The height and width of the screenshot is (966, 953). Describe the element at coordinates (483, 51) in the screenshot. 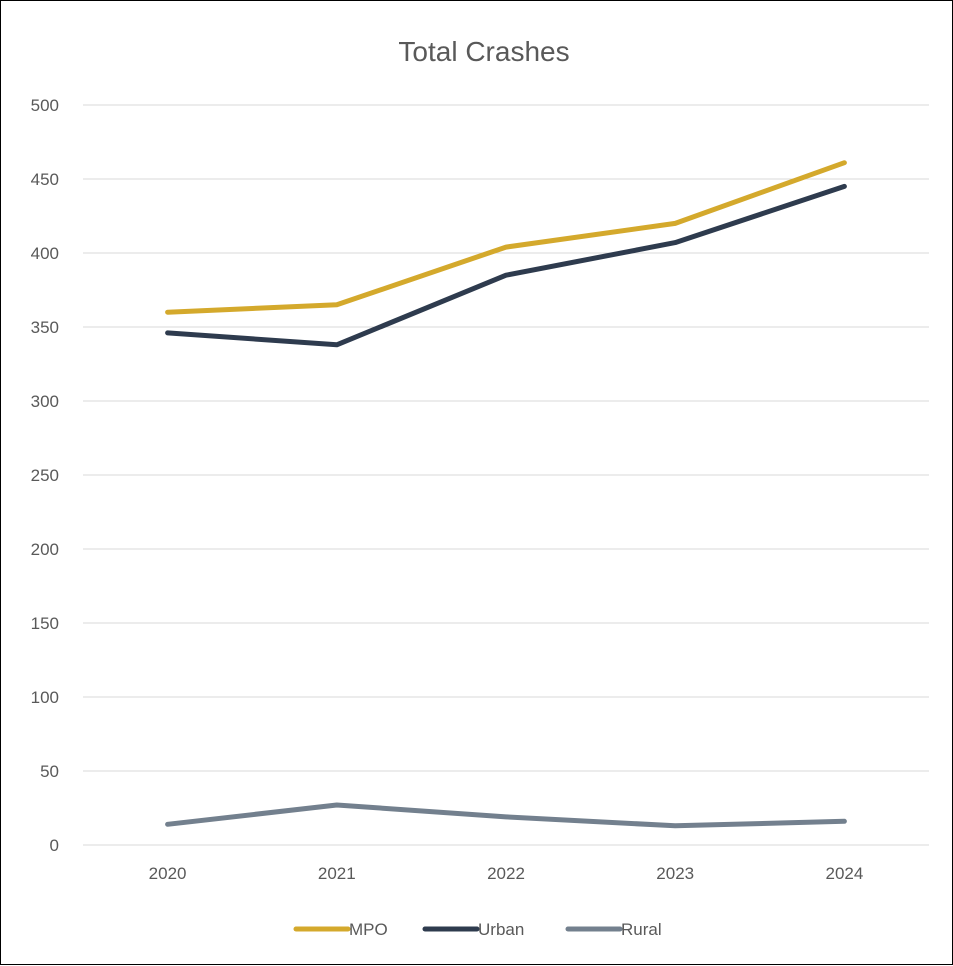

I see `chart-title: Total Crashes` at that location.